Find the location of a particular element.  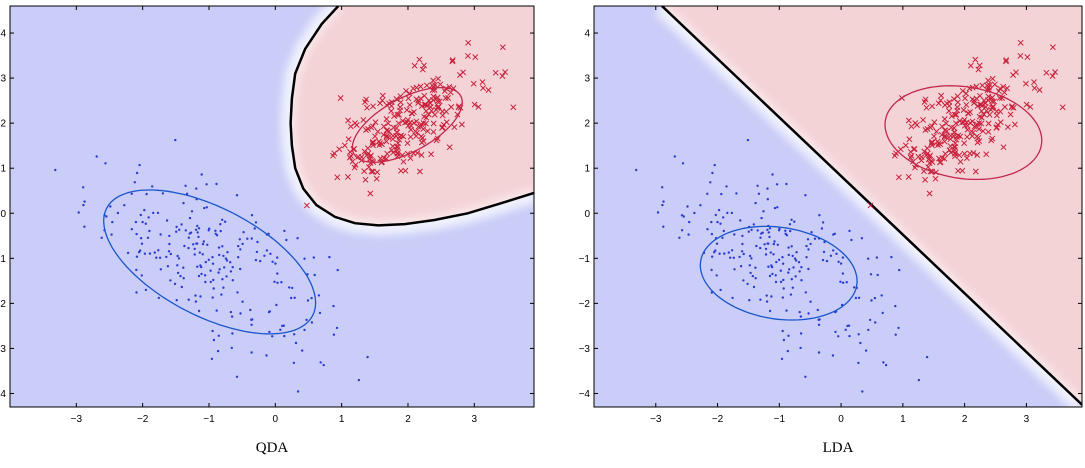

x-tick-label: −2 is located at coordinates (143, 419).